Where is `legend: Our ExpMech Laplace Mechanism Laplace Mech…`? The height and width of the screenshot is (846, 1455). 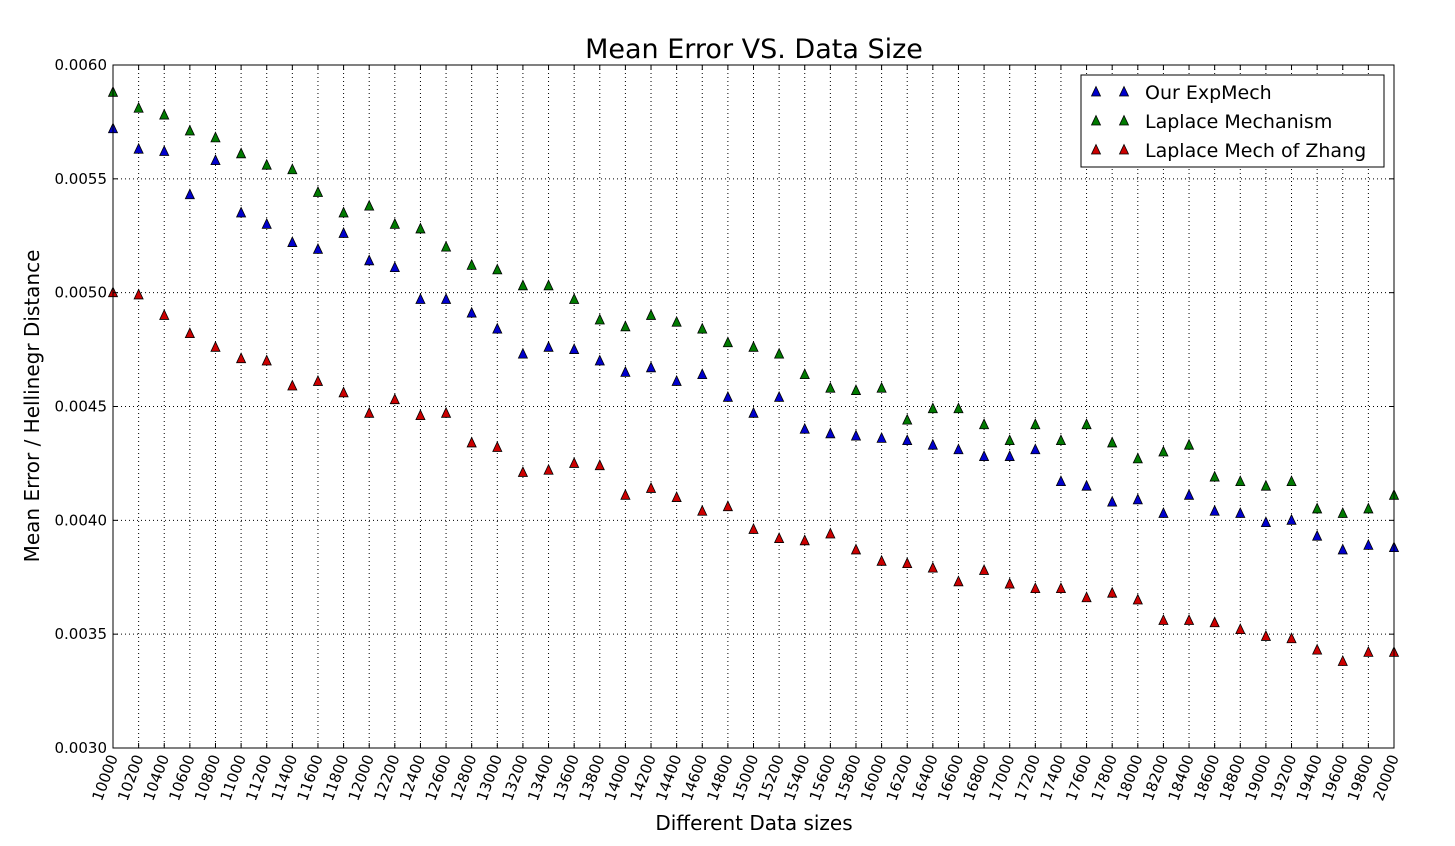 legend: Our ExpMech Laplace Mechanism Laplace Mech… is located at coordinates (1232, 121).